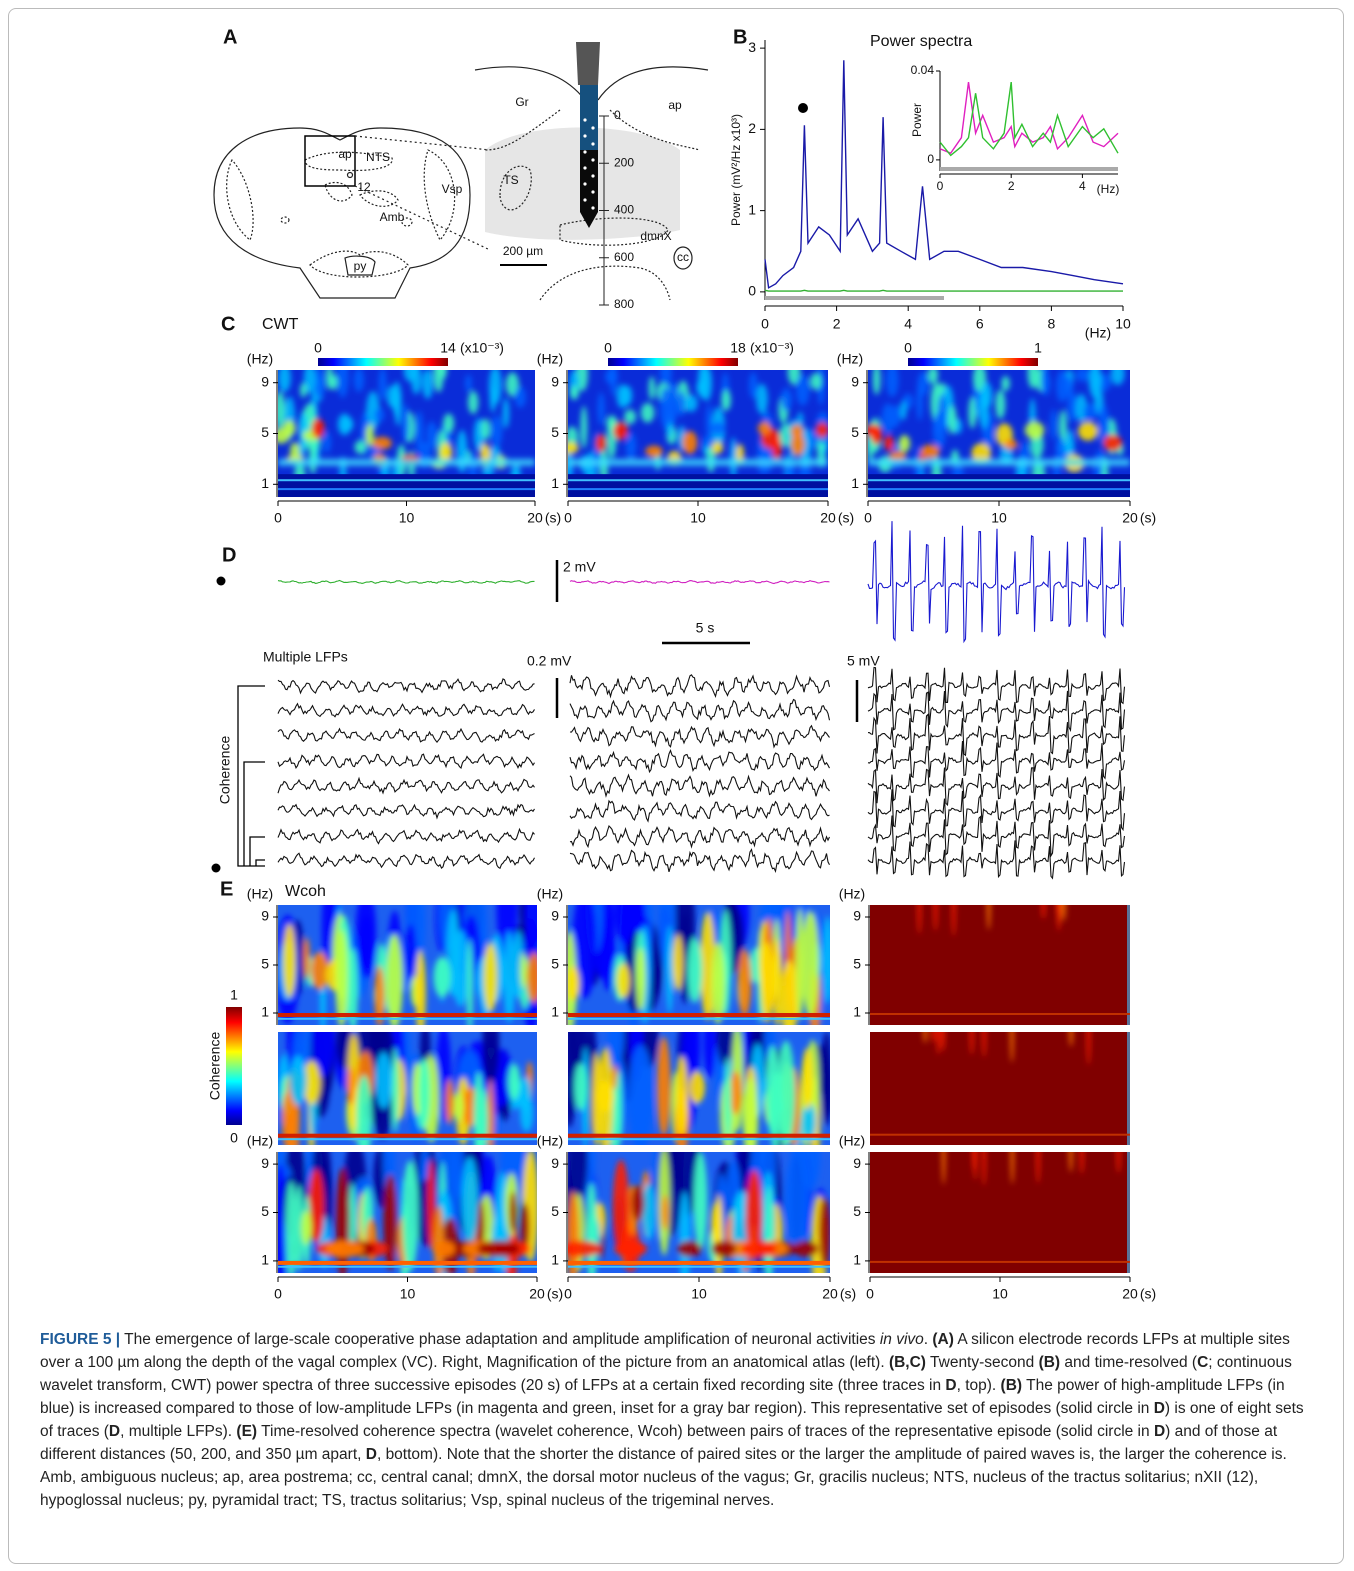 The height and width of the screenshot is (1571, 1354). I want to click on y-tick-label: 5, so click(857, 1211).